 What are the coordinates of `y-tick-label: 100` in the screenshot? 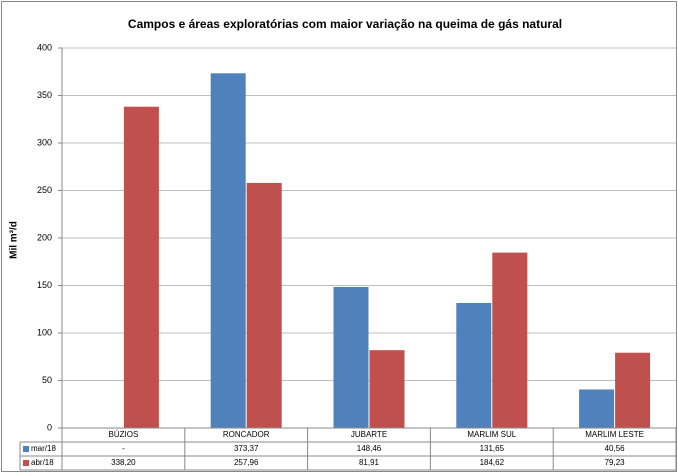 It's located at (44, 332).